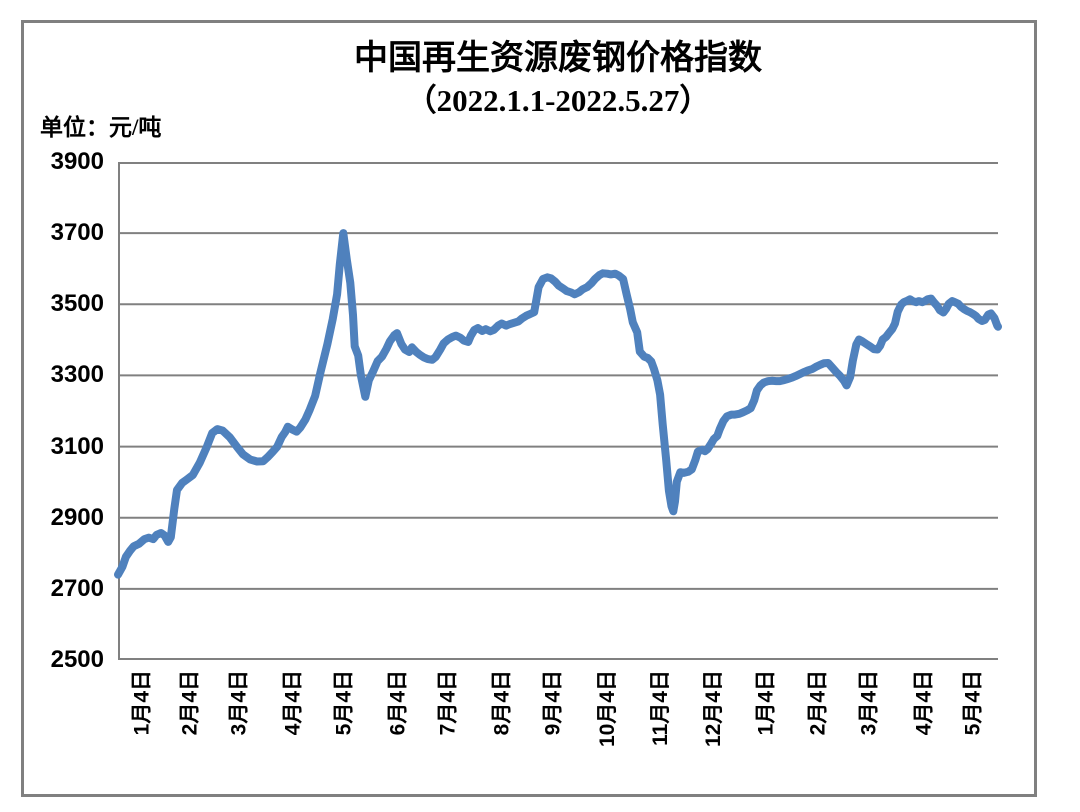 This screenshot has height=812, width=1080. What do you see at coordinates (713, 709) in the screenshot?
I see `x-axis-tick-label: 12月4日` at bounding box center [713, 709].